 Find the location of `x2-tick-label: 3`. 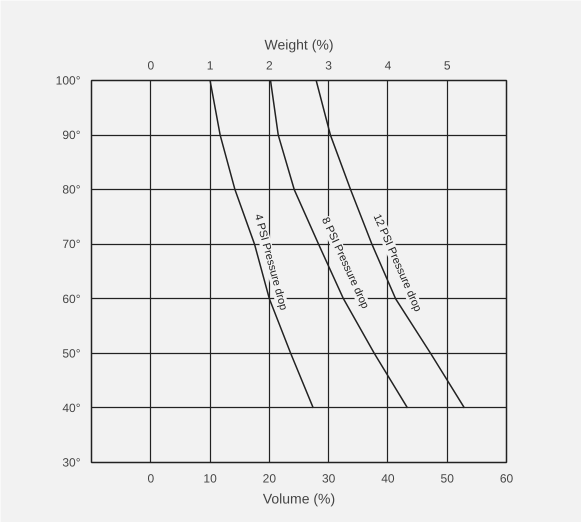

x2-tick-label: 3 is located at coordinates (328, 65).